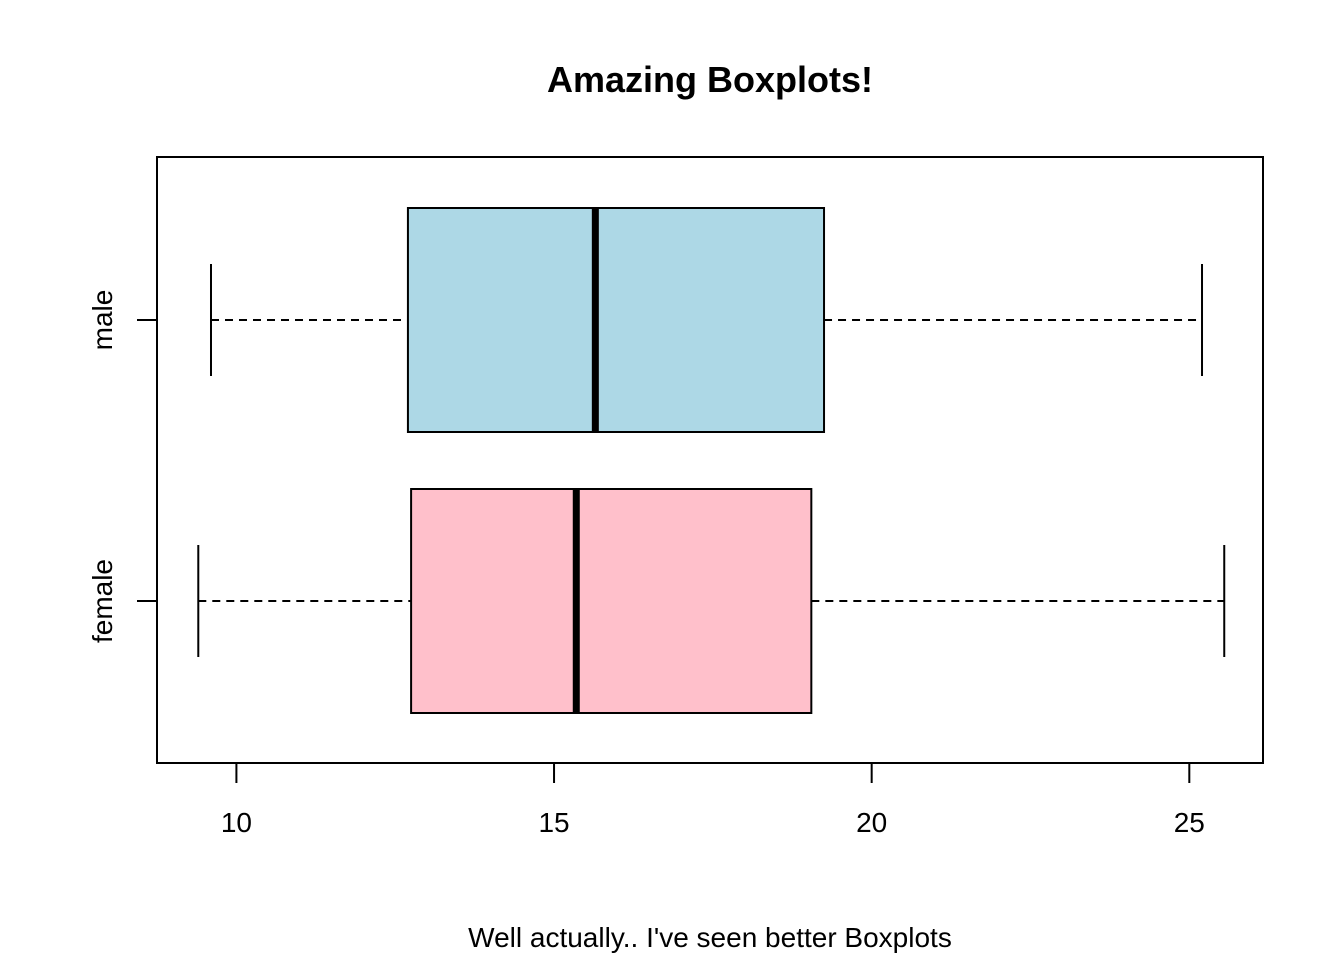 The image size is (1344, 960). Describe the element at coordinates (236, 822) in the screenshot. I see `x-tick-label-10: 10` at that location.